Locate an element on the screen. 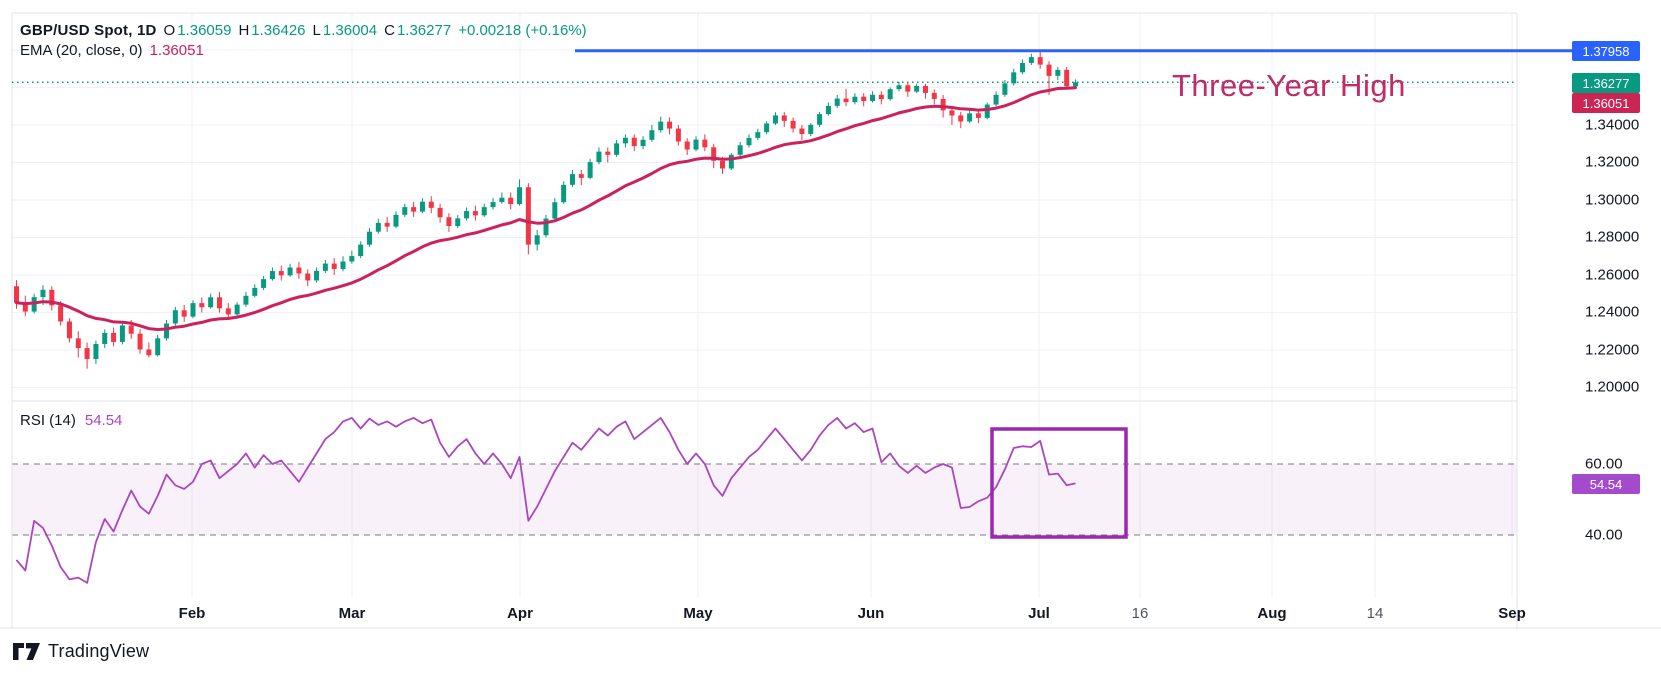  time-axis-label: Sep is located at coordinates (1512, 613).